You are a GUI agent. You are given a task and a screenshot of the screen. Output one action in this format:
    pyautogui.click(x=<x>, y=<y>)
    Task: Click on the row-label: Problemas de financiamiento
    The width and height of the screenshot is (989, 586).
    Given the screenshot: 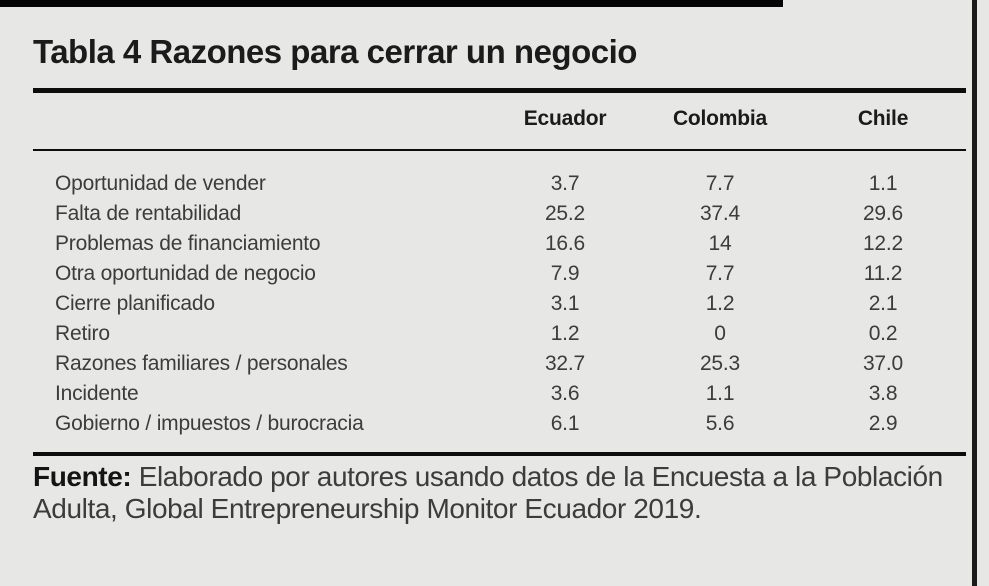 What is the action you would take?
    pyautogui.click(x=188, y=243)
    